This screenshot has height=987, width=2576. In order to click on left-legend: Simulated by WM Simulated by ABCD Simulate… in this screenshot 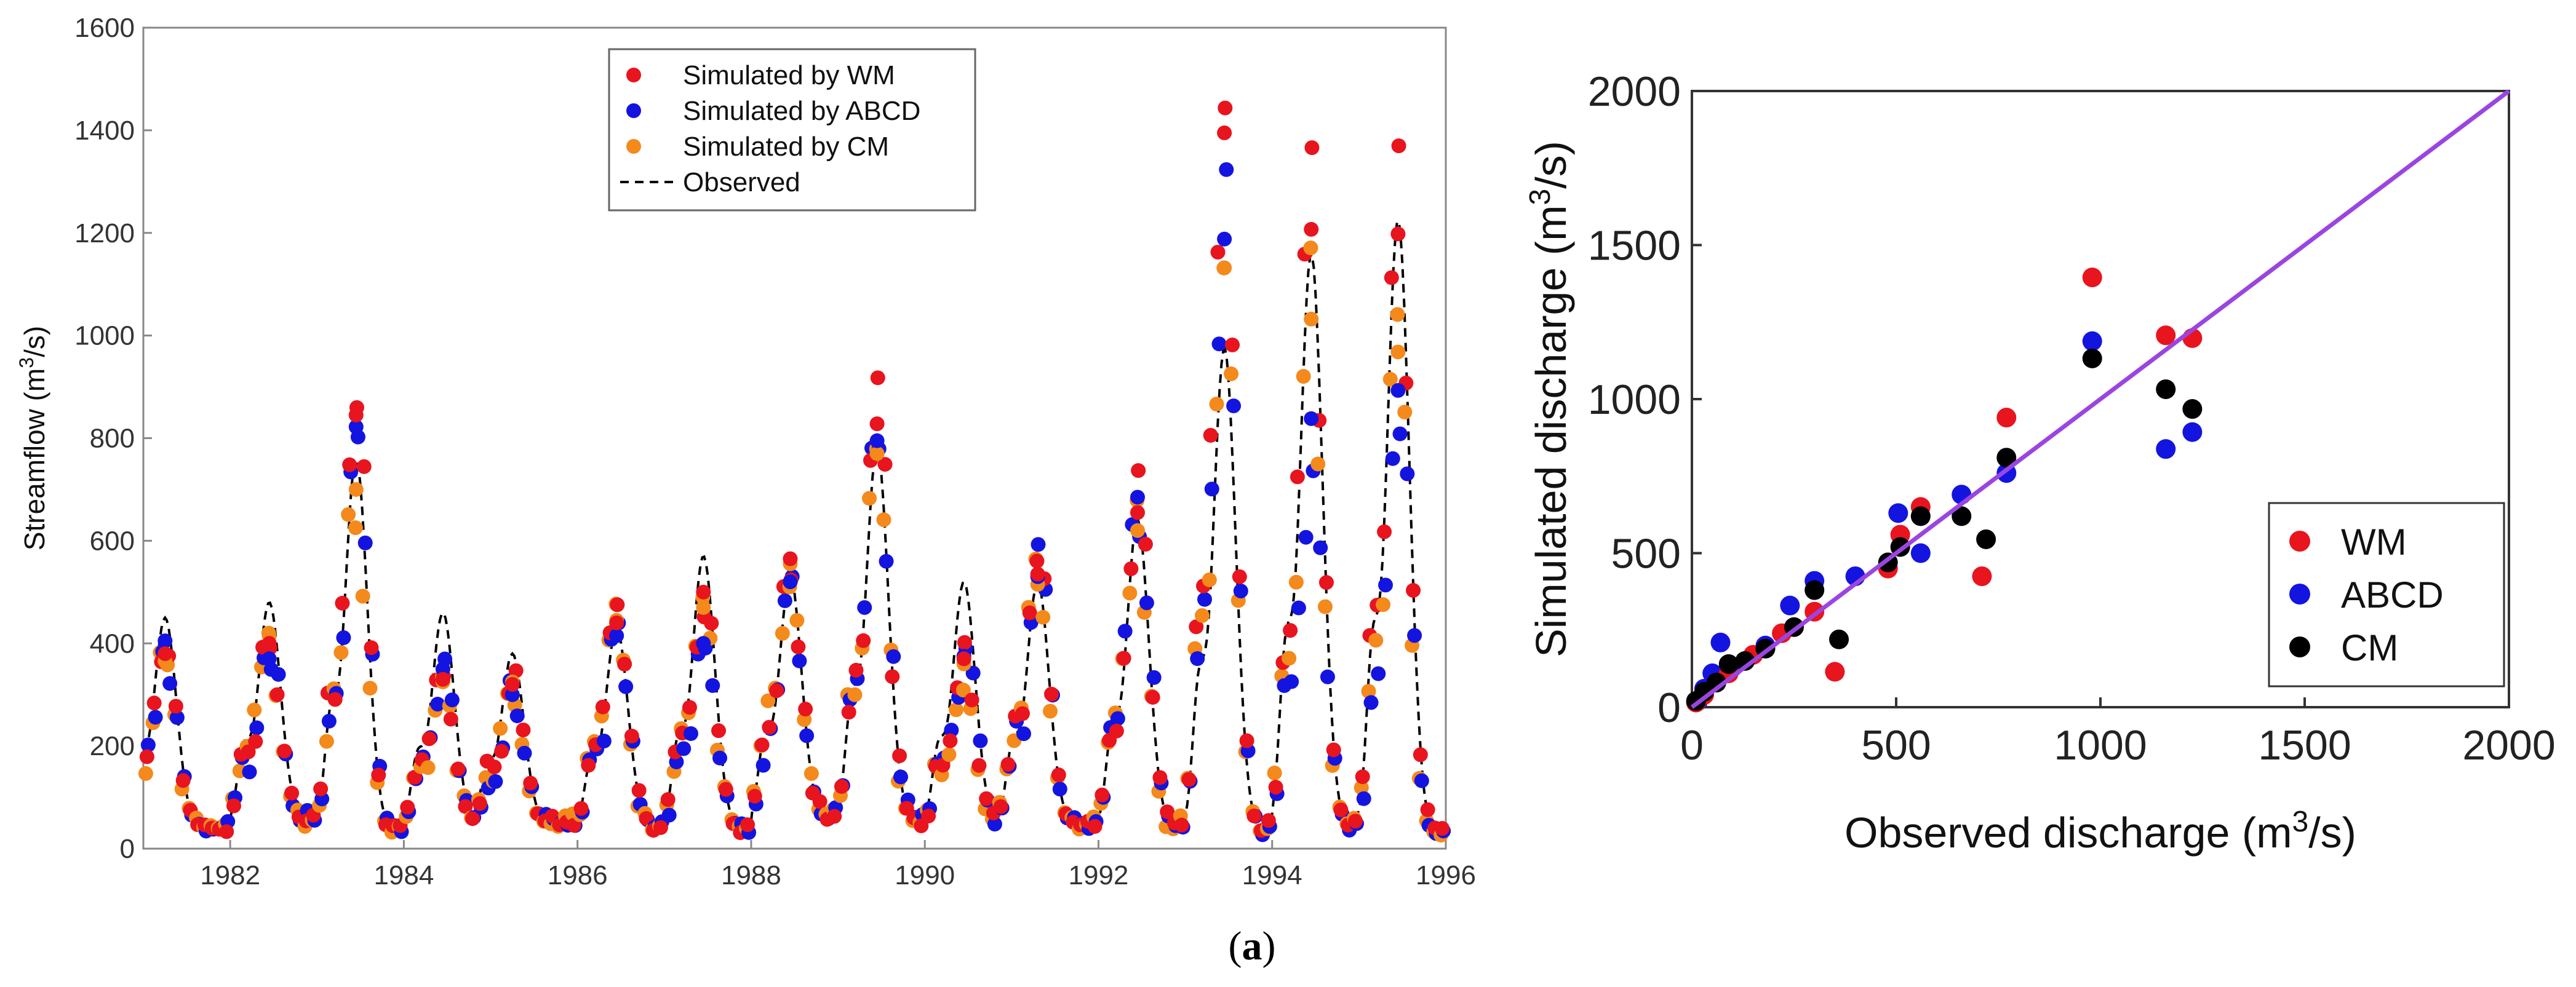, I will do `click(792, 130)`.